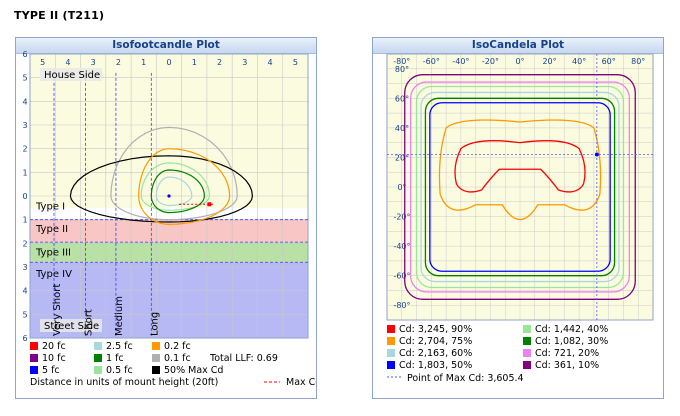  I want to click on isocandela-contour-lightblue, so click(520, 187).